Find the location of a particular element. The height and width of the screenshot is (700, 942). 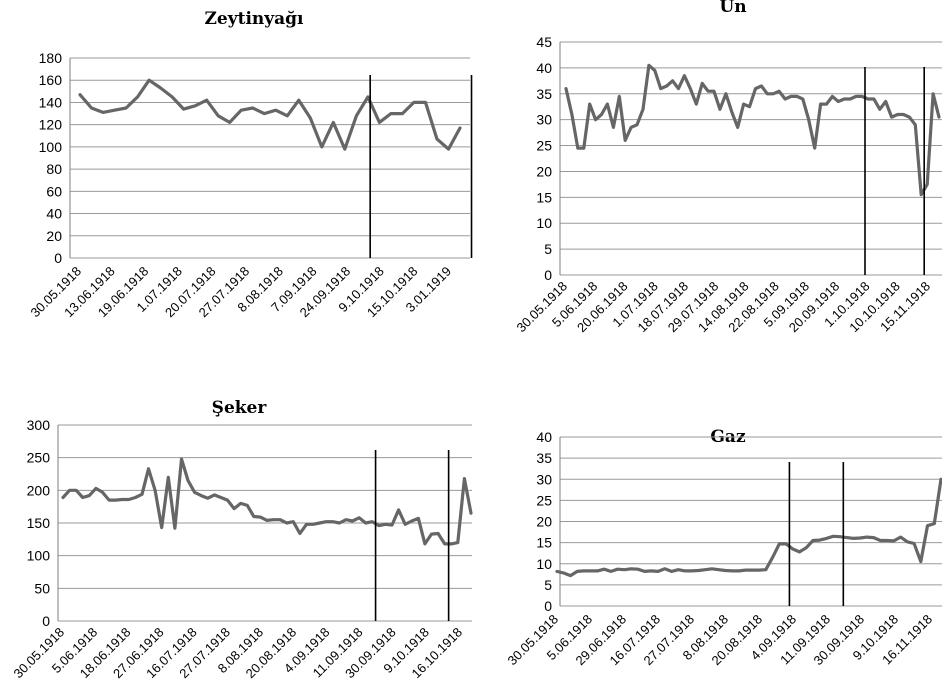

y-tick-label: 200 is located at coordinates (39, 490).